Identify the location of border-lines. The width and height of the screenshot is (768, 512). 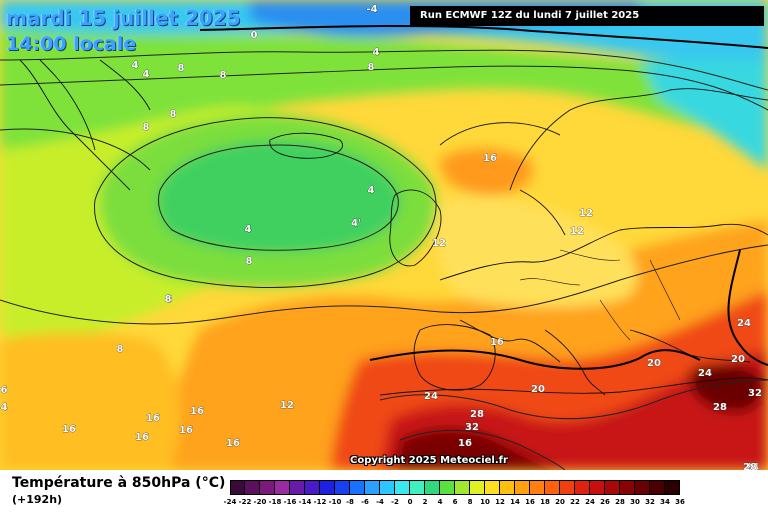
(600, 295).